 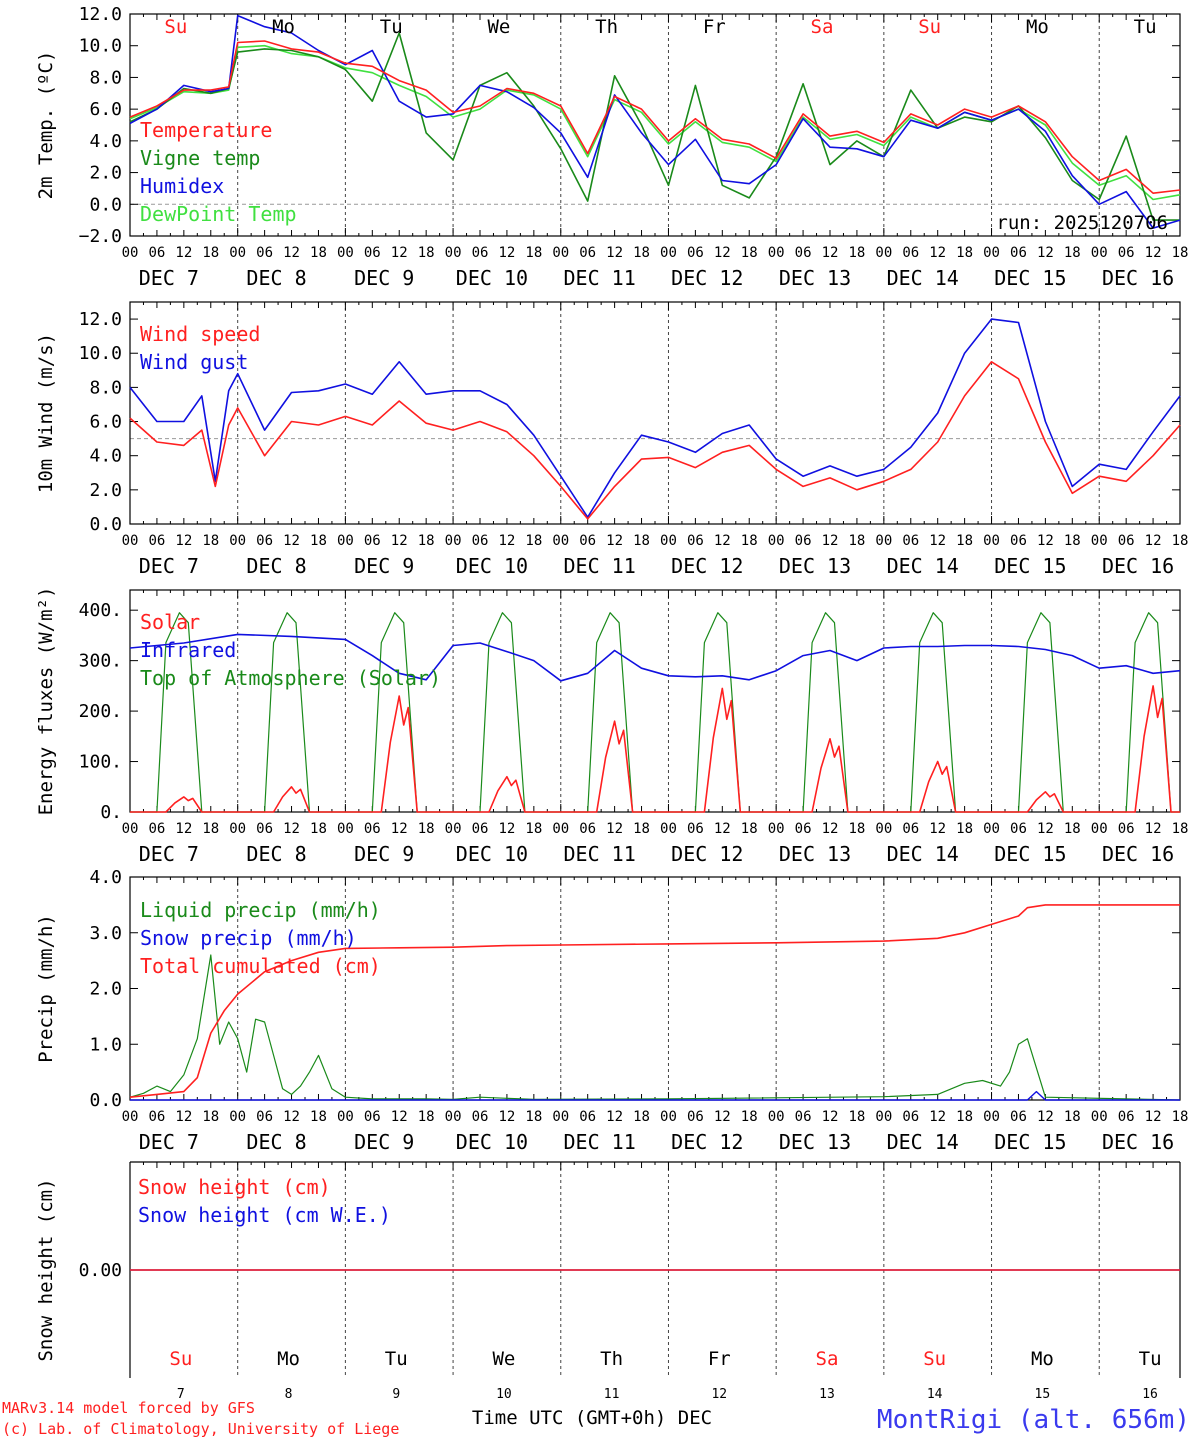 What do you see at coordinates (248, 938) in the screenshot?
I see `legend-entry: Snow precip (mm/h)` at bounding box center [248, 938].